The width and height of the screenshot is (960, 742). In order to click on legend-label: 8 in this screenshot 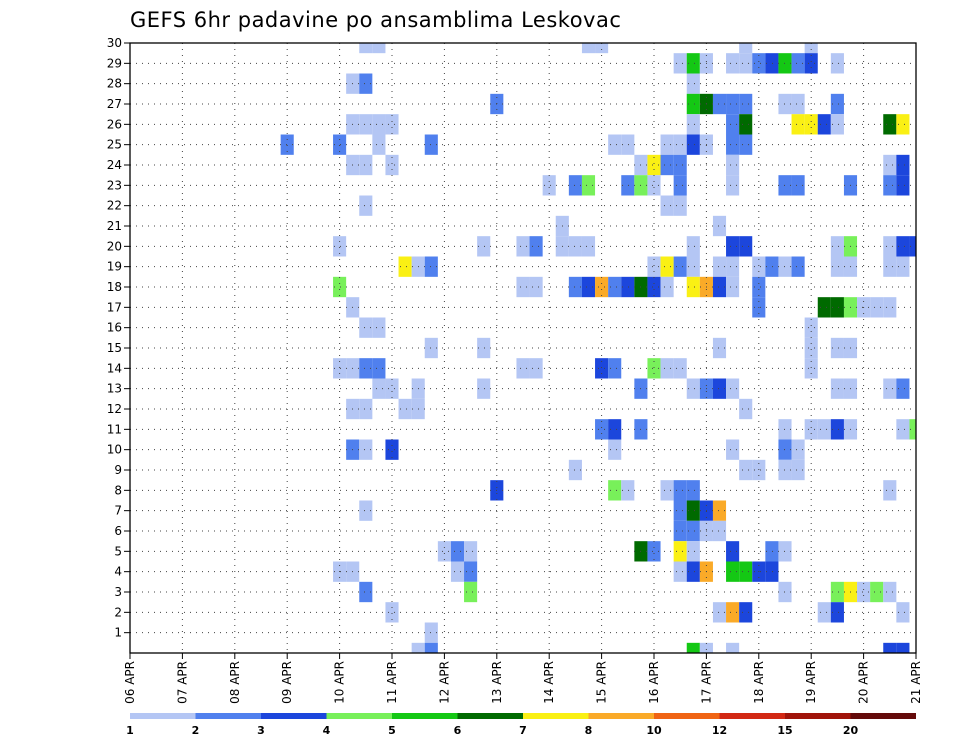, I will do `click(589, 730)`.